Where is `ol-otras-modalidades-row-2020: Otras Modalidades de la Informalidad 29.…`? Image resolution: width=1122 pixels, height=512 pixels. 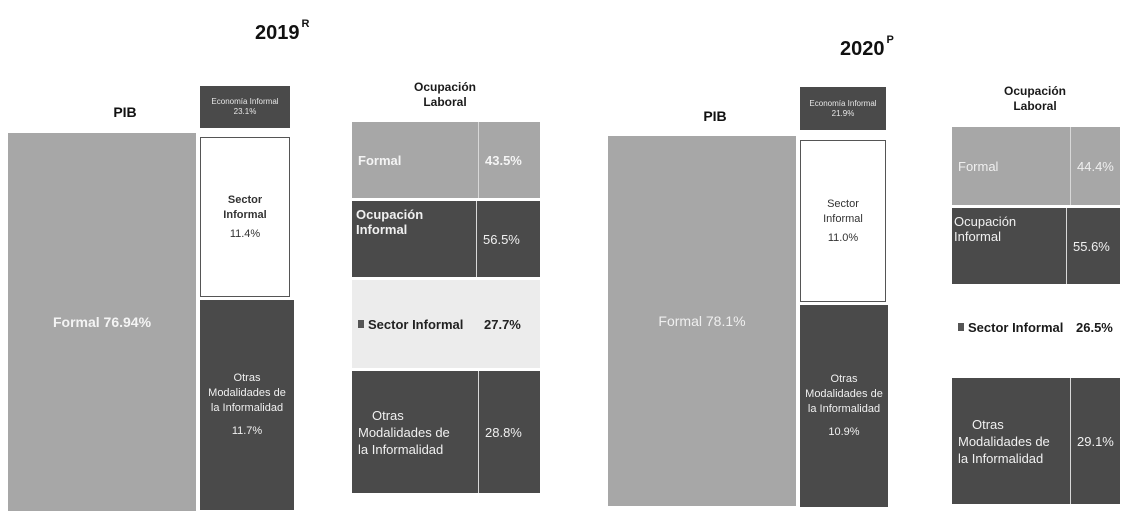
ol-otras-modalidades-row-2020: Otras Modalidades de la Informalidad 29.… is located at coordinates (1036, 441).